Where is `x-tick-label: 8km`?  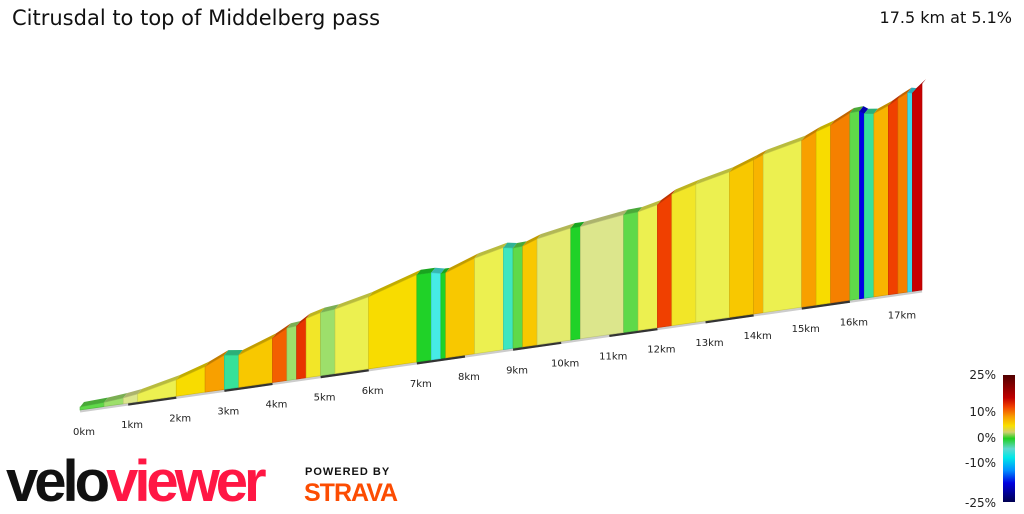
x-tick-label: 8km is located at coordinates (469, 377).